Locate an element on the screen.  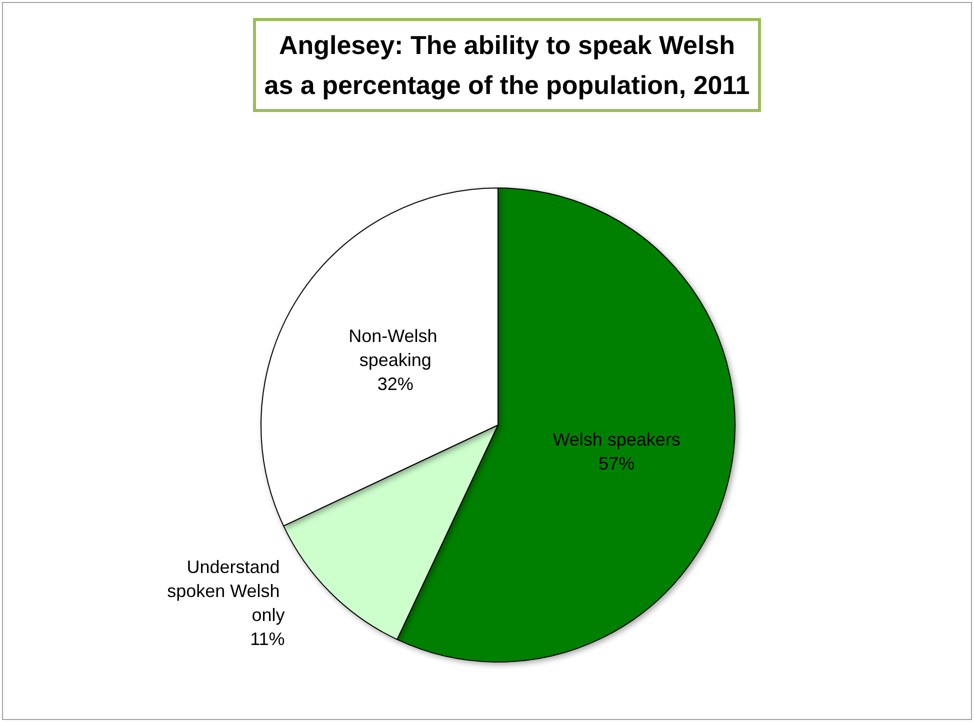
data-label: 11% is located at coordinates (267, 639).